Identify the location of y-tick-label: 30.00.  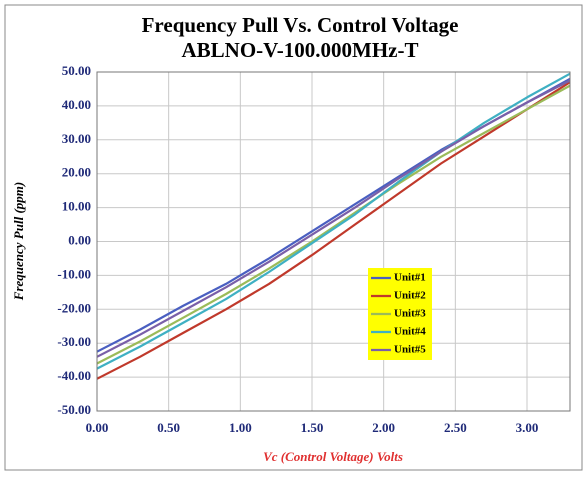
(76, 138).